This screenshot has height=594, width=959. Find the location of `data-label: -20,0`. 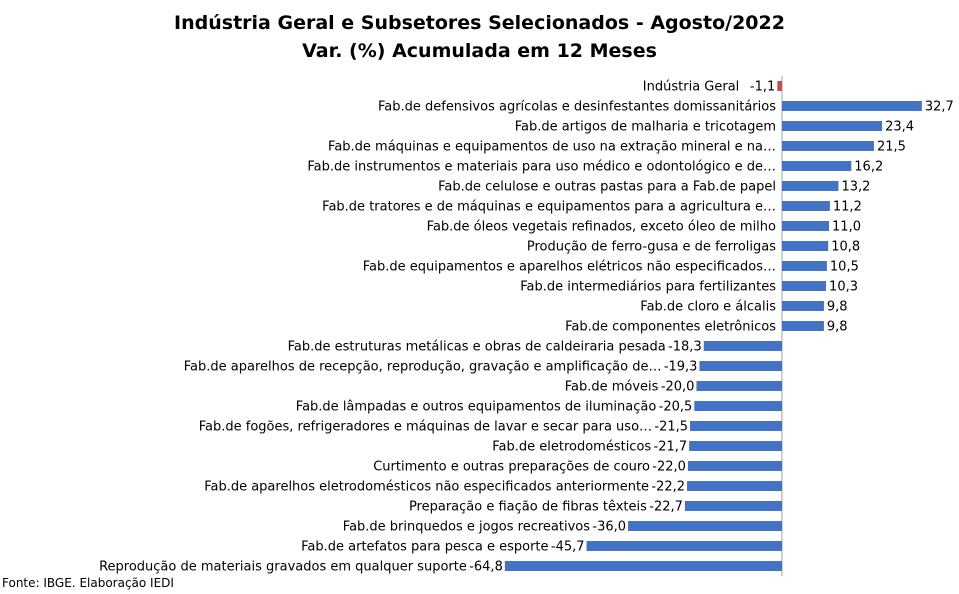

data-label: -20,0 is located at coordinates (678, 387).